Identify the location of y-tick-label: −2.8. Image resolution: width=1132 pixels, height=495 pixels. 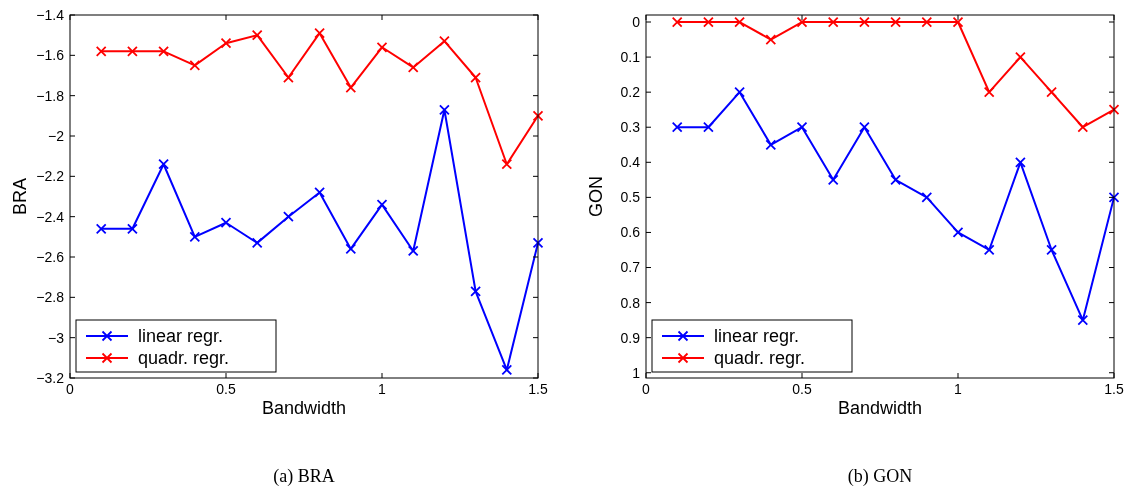
(50, 297).